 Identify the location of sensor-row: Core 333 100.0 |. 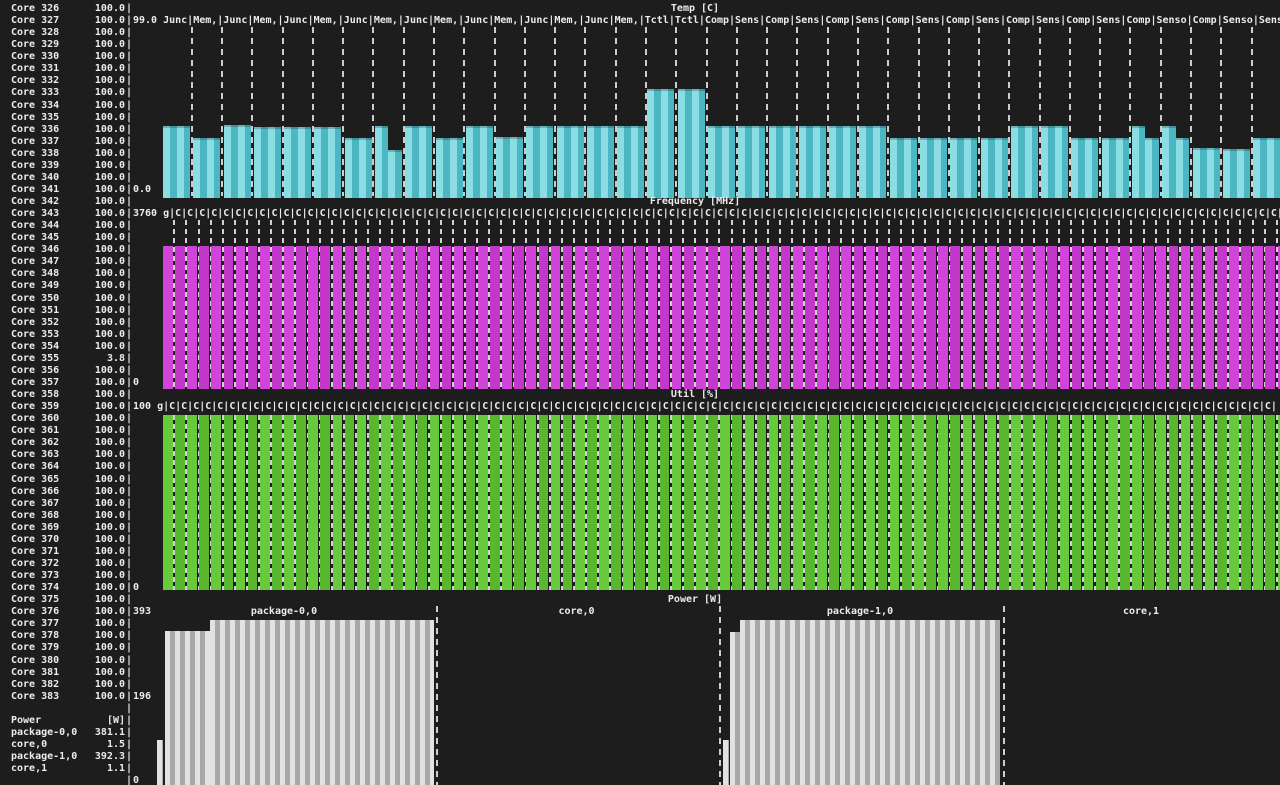
(66, 93).